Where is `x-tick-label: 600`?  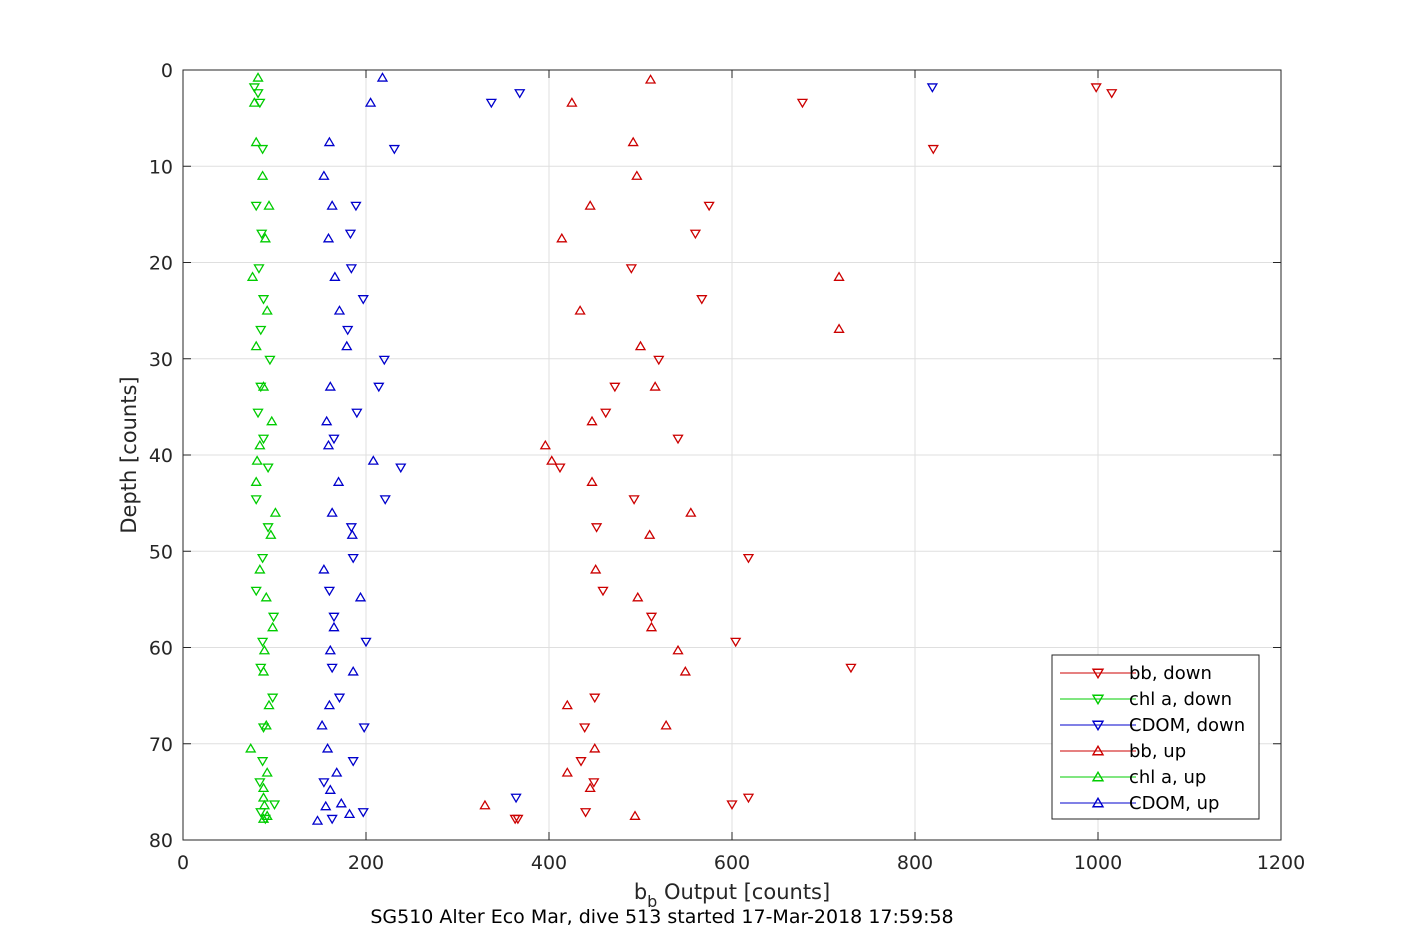 x-tick-label: 600 is located at coordinates (732, 863).